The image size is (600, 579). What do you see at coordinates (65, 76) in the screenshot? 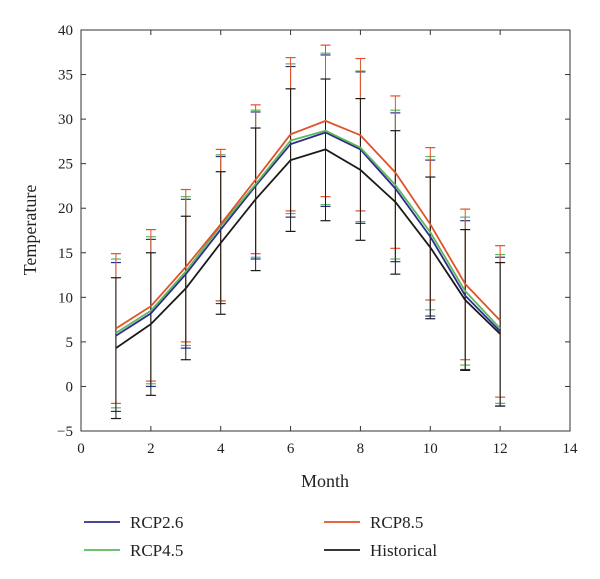
I see `y-tick-label: 35` at bounding box center [65, 76].